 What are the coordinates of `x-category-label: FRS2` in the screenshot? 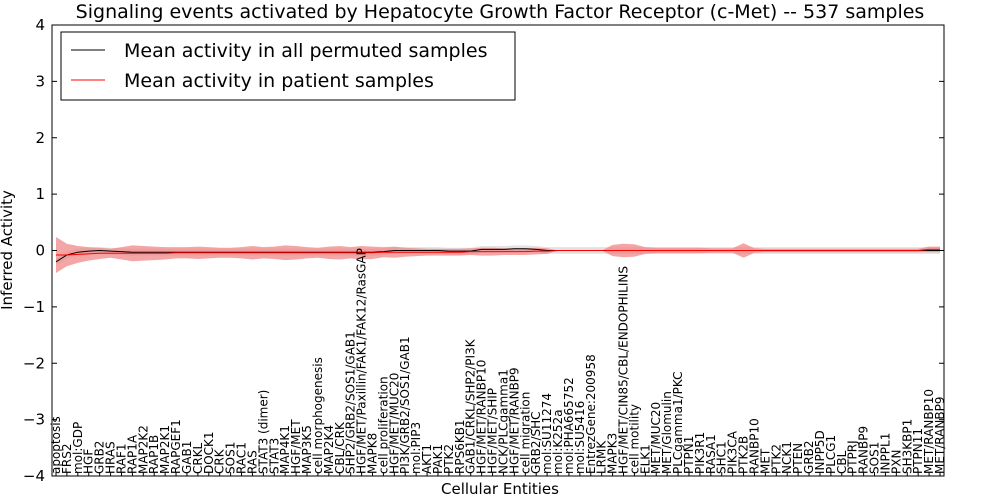 It's located at (67, 458).